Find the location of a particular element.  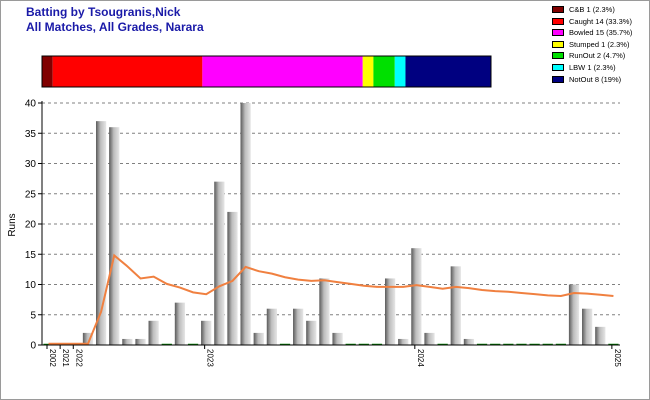

legend-label: NotOut 8 (19%) is located at coordinates (595, 79).